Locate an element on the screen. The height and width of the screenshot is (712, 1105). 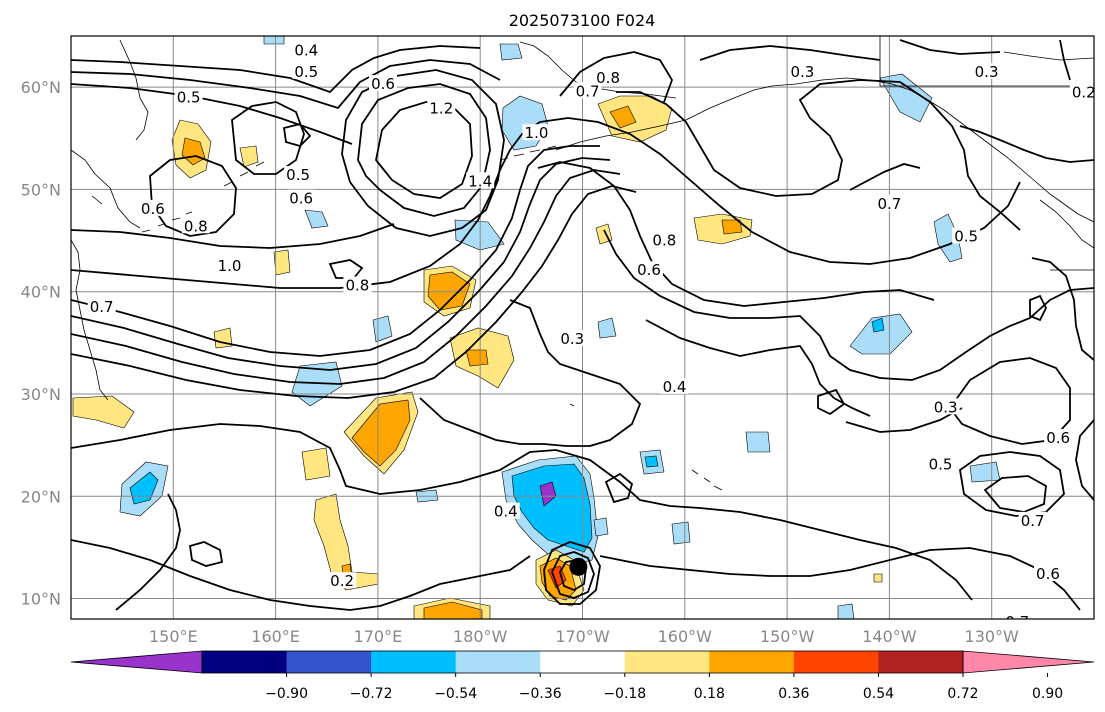
latitude-tick-label: 20°N is located at coordinates (41, 496).